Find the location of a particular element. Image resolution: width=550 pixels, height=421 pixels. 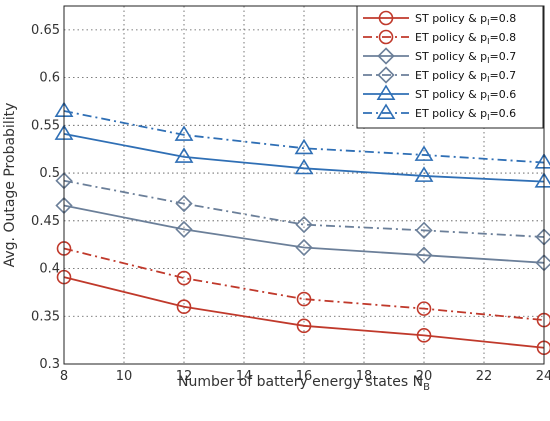

x-tick-label: 12 is located at coordinates (184, 376).